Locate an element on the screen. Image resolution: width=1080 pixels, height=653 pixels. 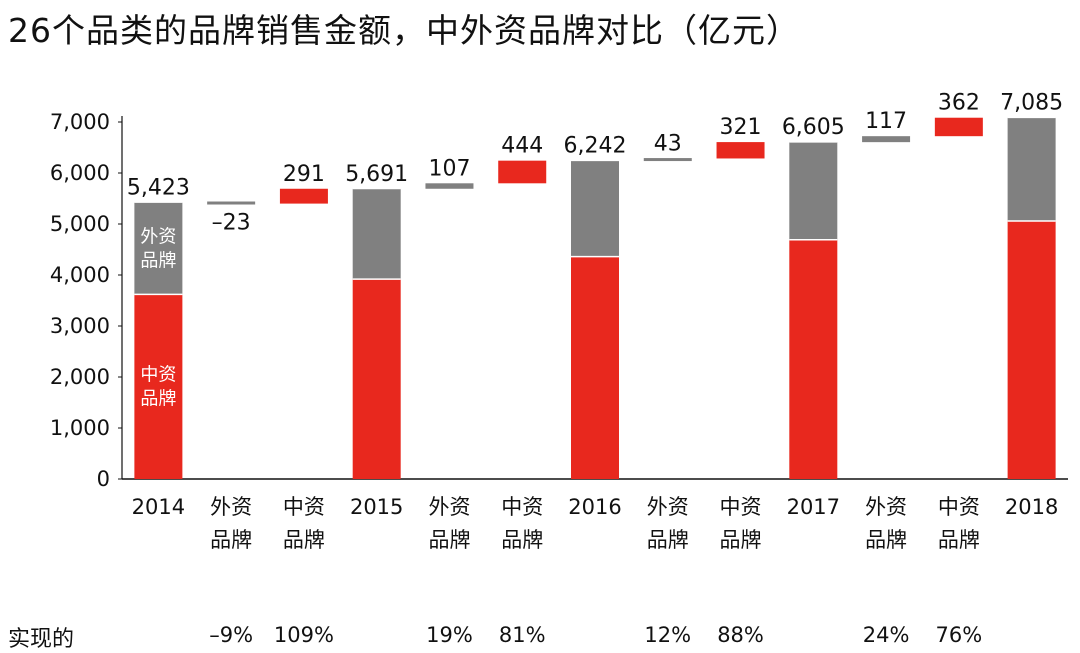
contribution-row: –9% 109% 19% 81% 12% 88% 24% 76% is located at coordinates (595, 635).